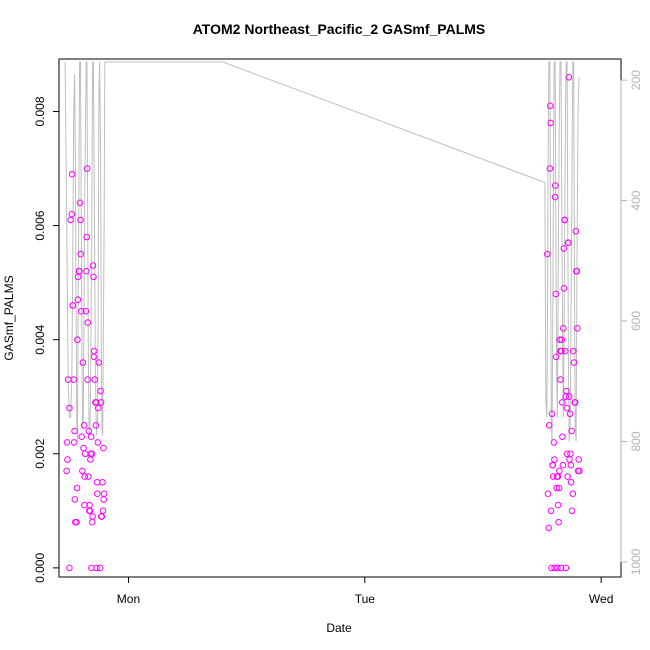  Describe the element at coordinates (636, 441) in the screenshot. I see `y2-tick-label: 800` at that location.